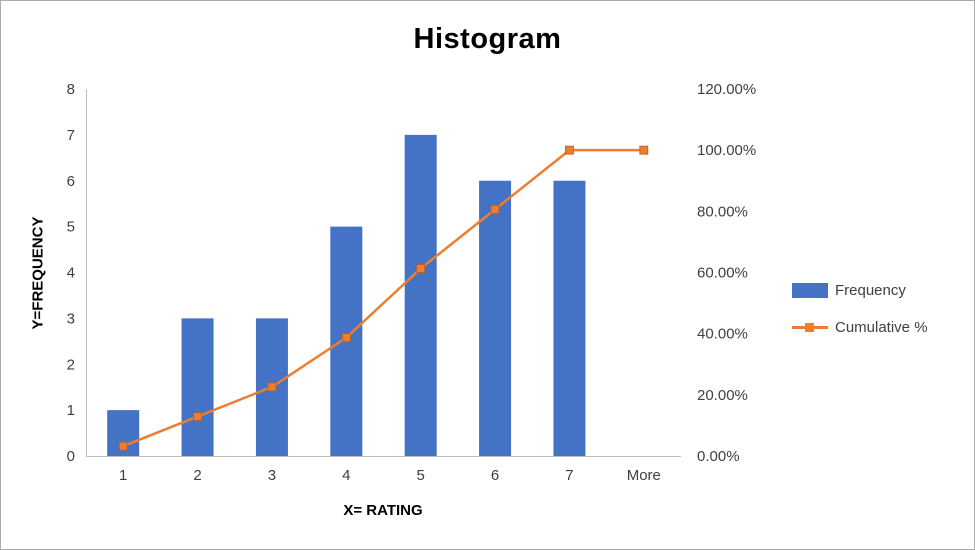 The image size is (975, 550). Describe the element at coordinates (71, 456) in the screenshot. I see `left-axis-tick-label: 0` at that location.